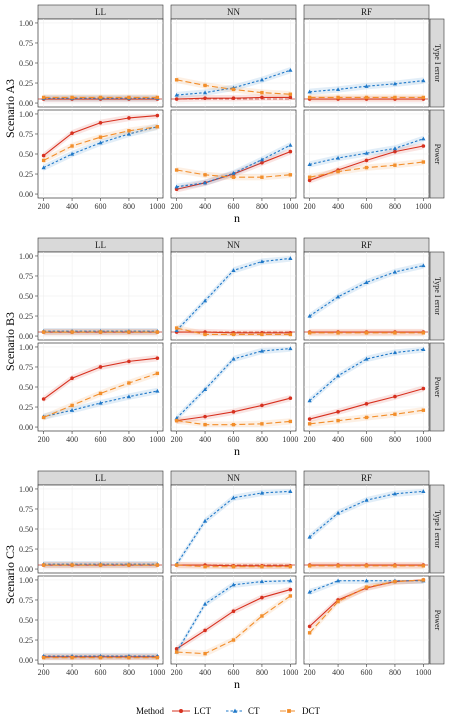 The height and width of the screenshot is (720, 450). I want to click on series-band-ct, so click(233, 384).